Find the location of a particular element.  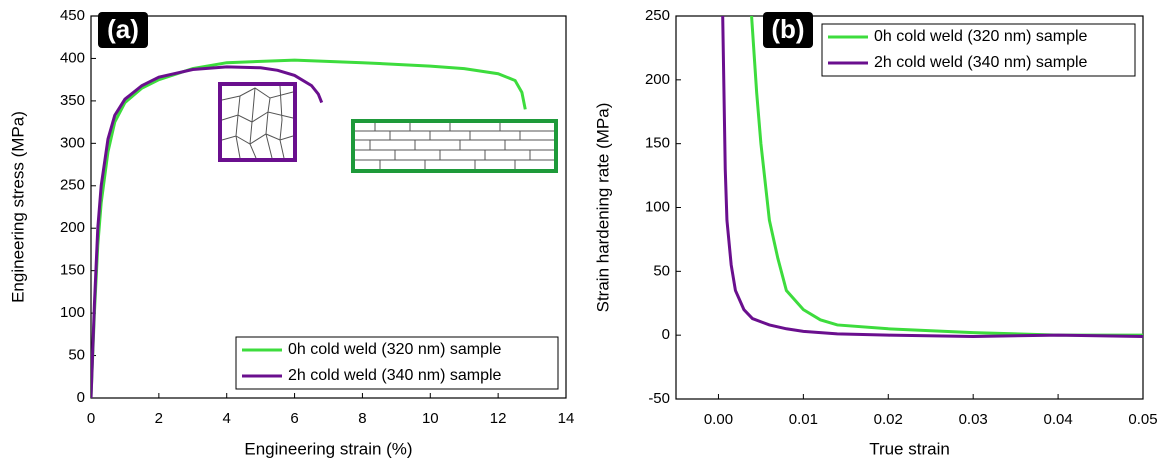

y-tick-label: -50 is located at coordinates (659, 398).